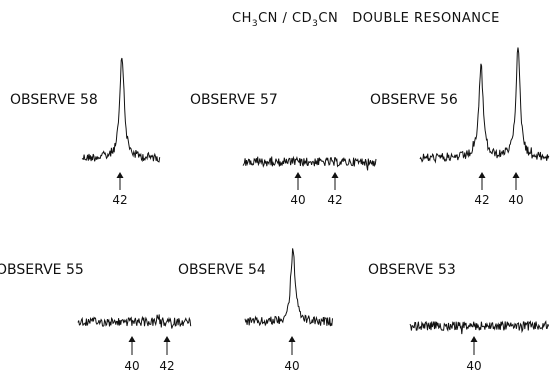 The image size is (550, 375). Describe the element at coordinates (297, 200) in the screenshot. I see `marker-label-p57-40: 40` at that location.